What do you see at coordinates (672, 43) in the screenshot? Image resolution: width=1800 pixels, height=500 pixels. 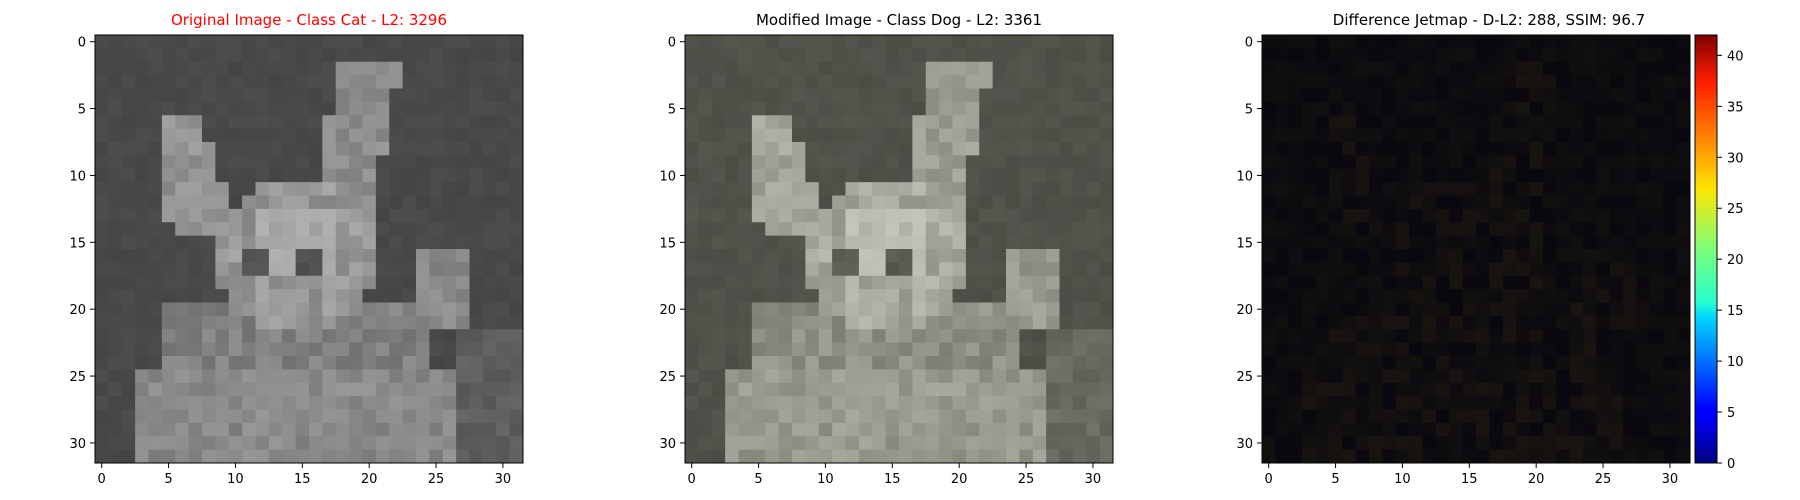 I see `y-tick-label: 0` at bounding box center [672, 43].